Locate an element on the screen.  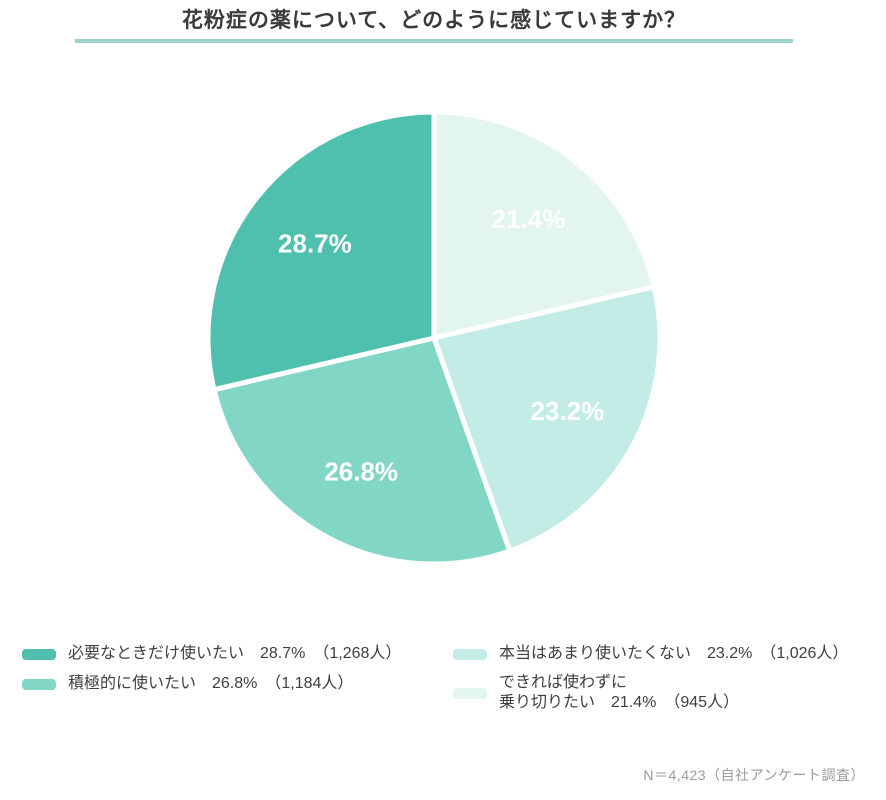
legend-item: 本当はあまり使いたくない 23.2% （1,026人） is located at coordinates (650, 654).